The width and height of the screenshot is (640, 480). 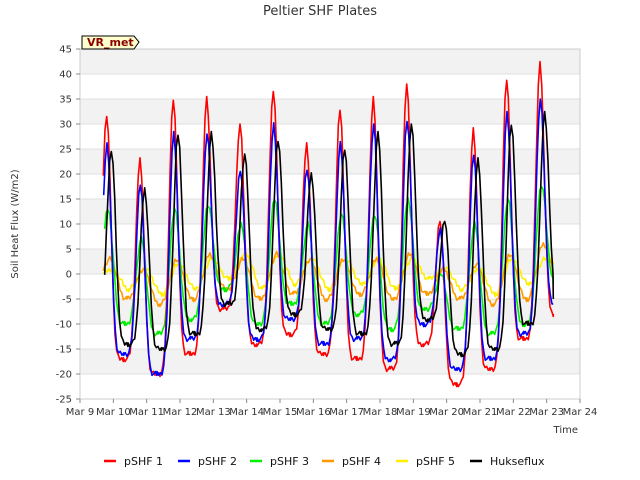 What do you see at coordinates (64, 325) in the screenshot?
I see `y-tick-label: -10` at bounding box center [64, 325].